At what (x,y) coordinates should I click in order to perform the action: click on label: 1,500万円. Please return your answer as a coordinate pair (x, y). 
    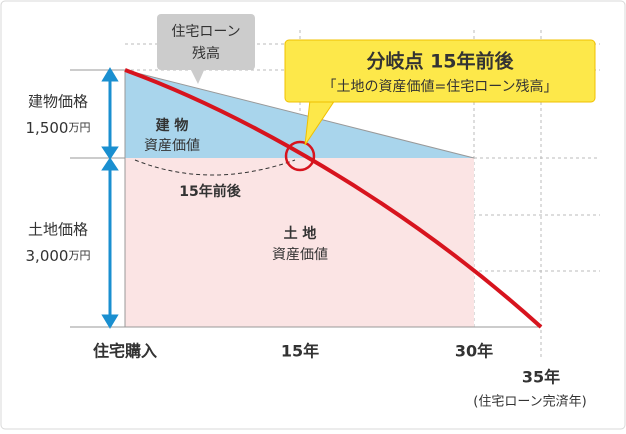
    Looking at the image, I should click on (58, 128).